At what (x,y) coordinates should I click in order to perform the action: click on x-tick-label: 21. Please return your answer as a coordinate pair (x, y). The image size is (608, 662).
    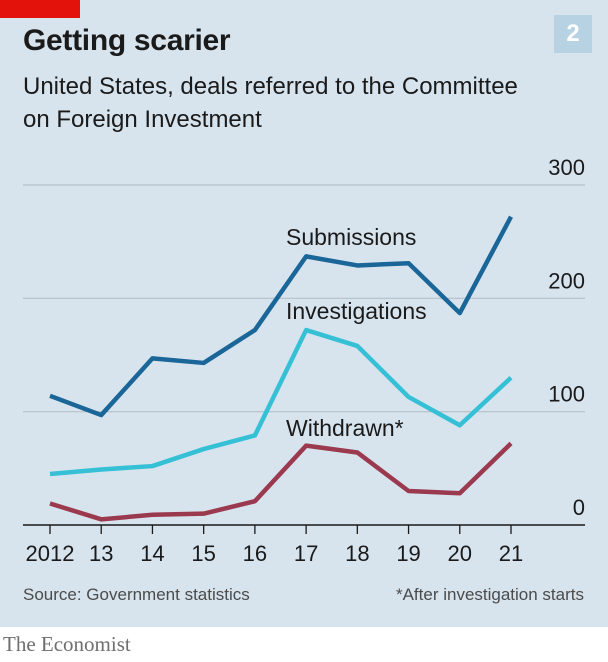
    Looking at the image, I should click on (511, 553).